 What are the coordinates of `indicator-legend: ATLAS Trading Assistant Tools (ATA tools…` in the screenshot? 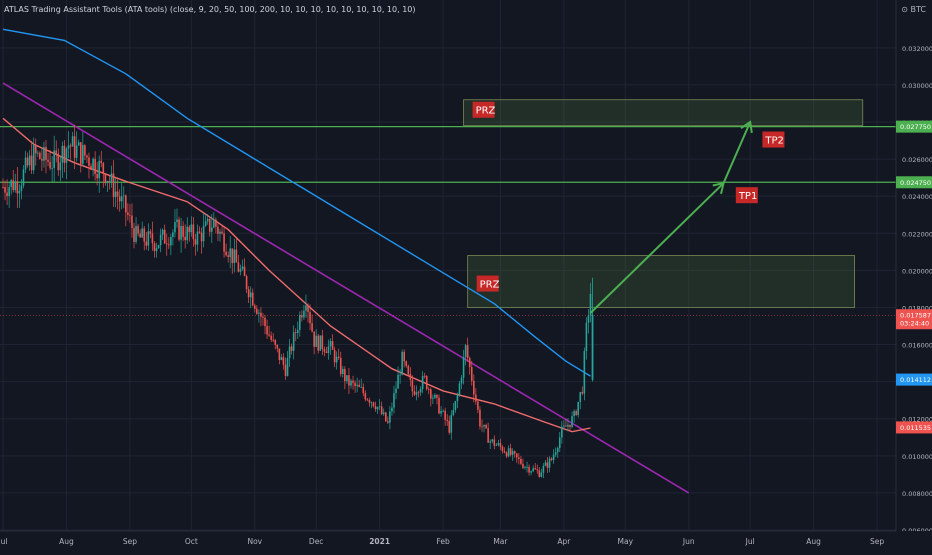 It's located at (210, 9).